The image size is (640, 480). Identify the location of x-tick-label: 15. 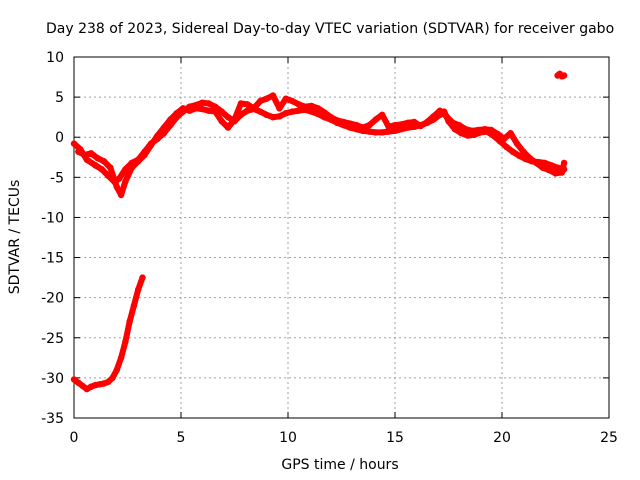
(395, 438).